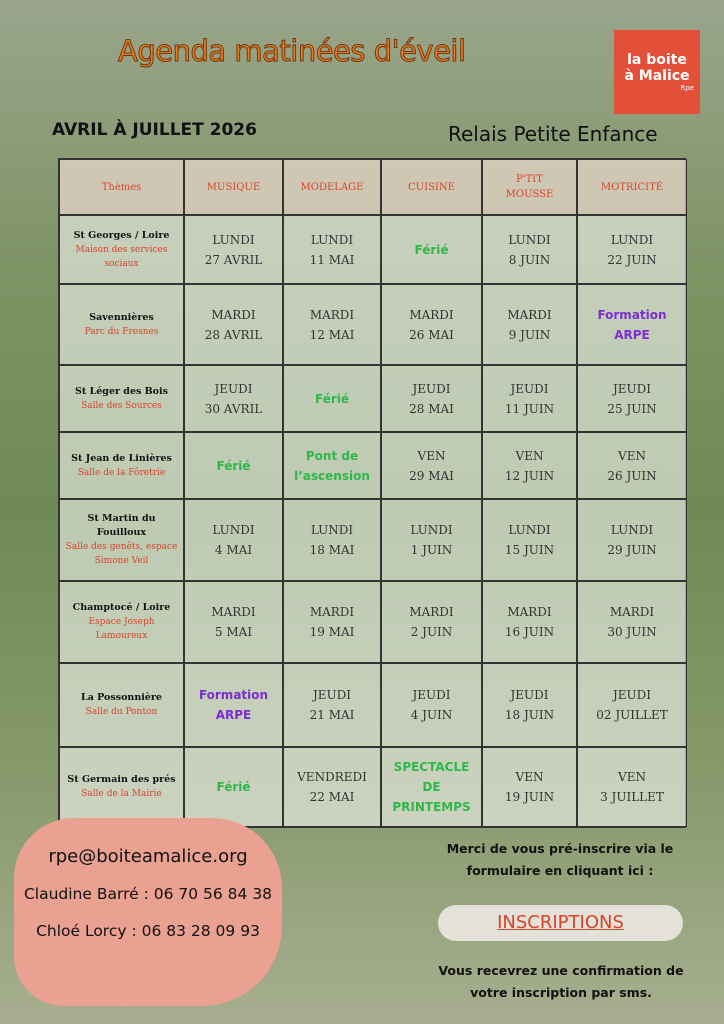 Image resolution: width=724 pixels, height=1024 pixels. What do you see at coordinates (233, 632) in the screenshot?
I see `cell-text: 5 MAI` at bounding box center [233, 632].